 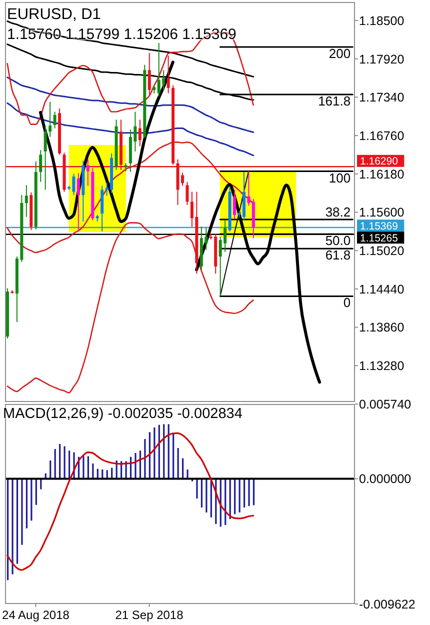 What do you see at coordinates (381, 97) in the screenshot?
I see `y-tick-label: 1.17340` at bounding box center [381, 97].